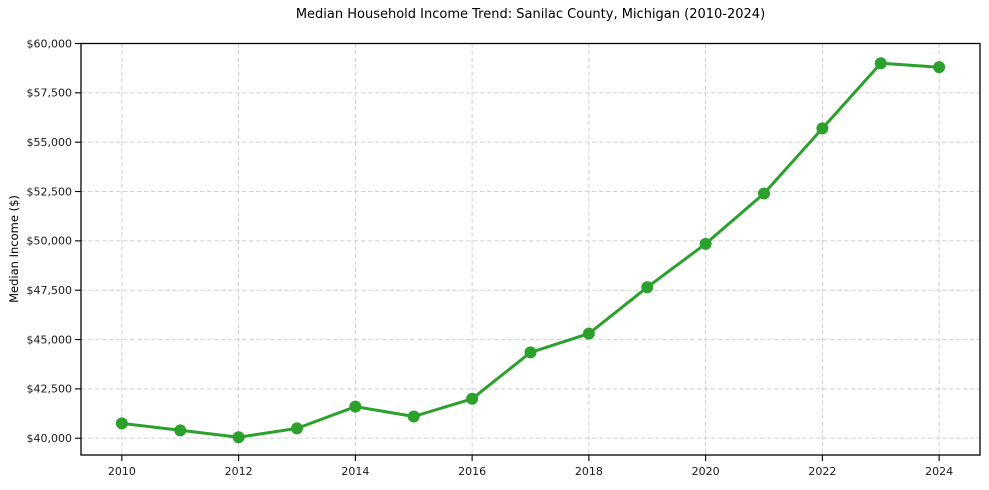 This screenshot has width=989, height=490. I want to click on data-point-2015, so click(413, 416).